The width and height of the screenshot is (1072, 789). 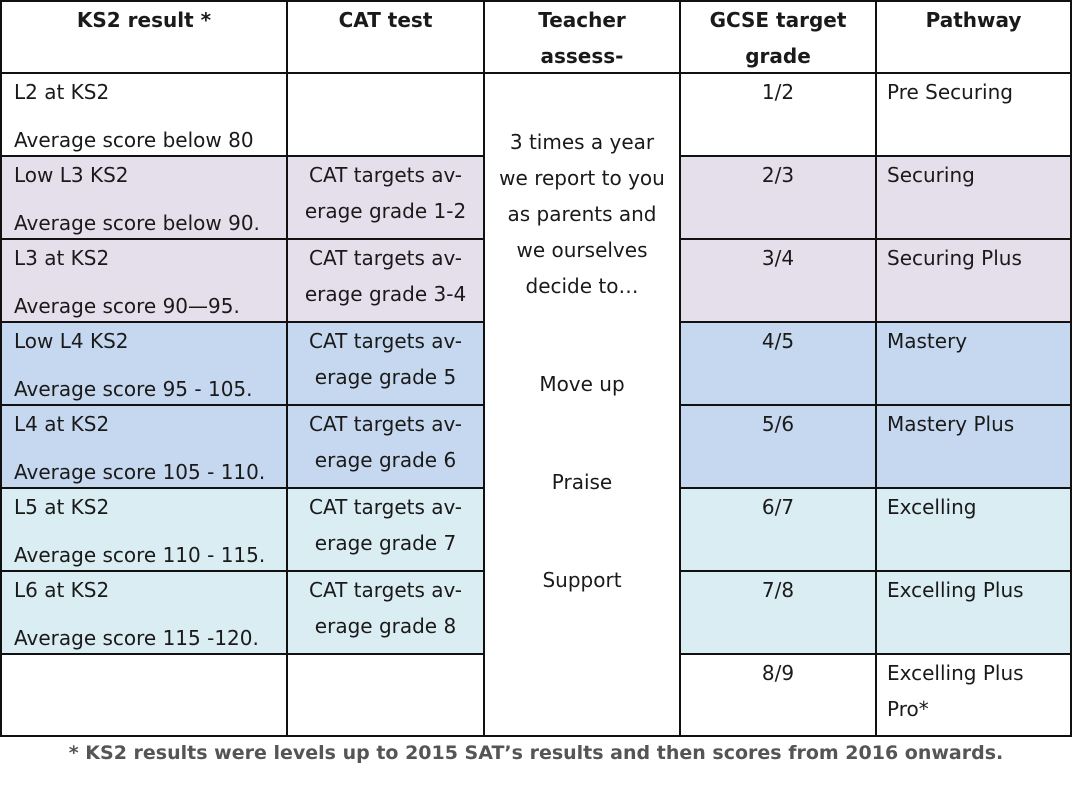 What do you see at coordinates (145, 38) in the screenshot?
I see `header-ks2-result: KS2 result *` at bounding box center [145, 38].